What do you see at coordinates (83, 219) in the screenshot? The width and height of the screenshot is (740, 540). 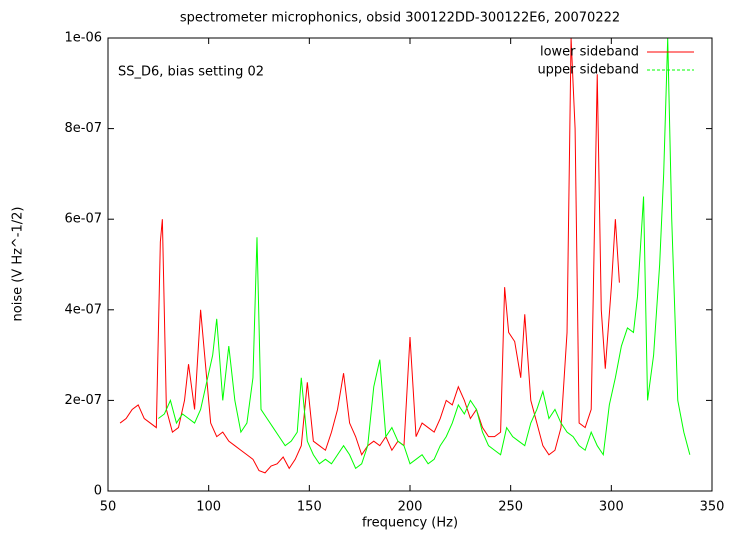 I see `y-tick-label: 6e-07` at bounding box center [83, 219].